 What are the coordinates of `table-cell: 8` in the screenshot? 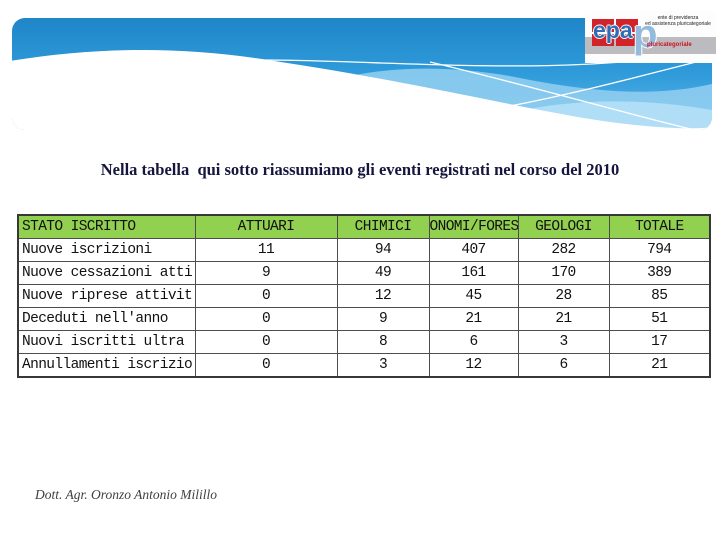 It's located at (383, 342).